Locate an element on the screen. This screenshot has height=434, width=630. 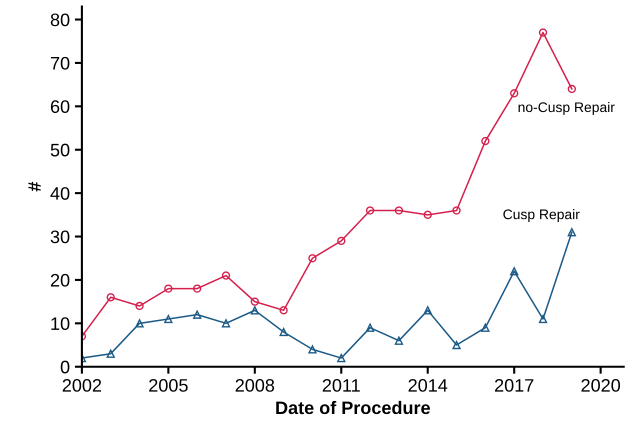
x-axis-title: Date of Procedure is located at coordinates (353, 407).